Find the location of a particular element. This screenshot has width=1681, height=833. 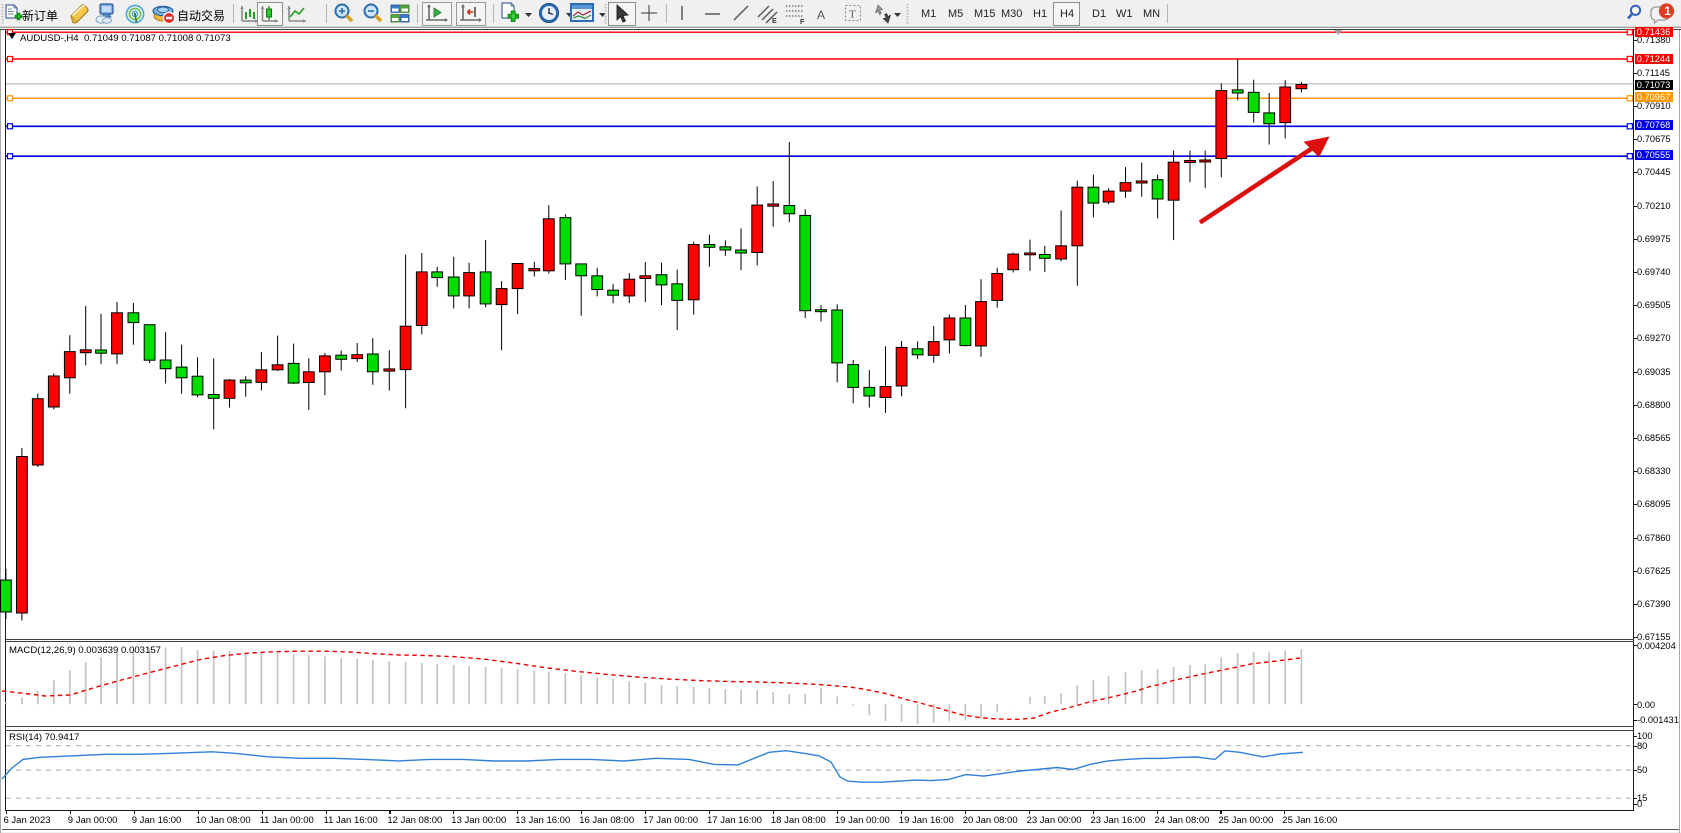

svg-text: T is located at coordinates (852, 15).